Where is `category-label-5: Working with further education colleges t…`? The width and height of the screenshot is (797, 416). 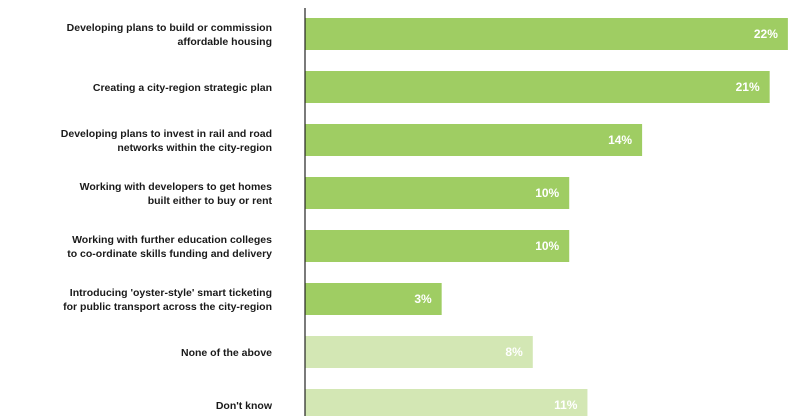
category-label-5: Working with further education colleges t… is located at coordinates (169, 247).